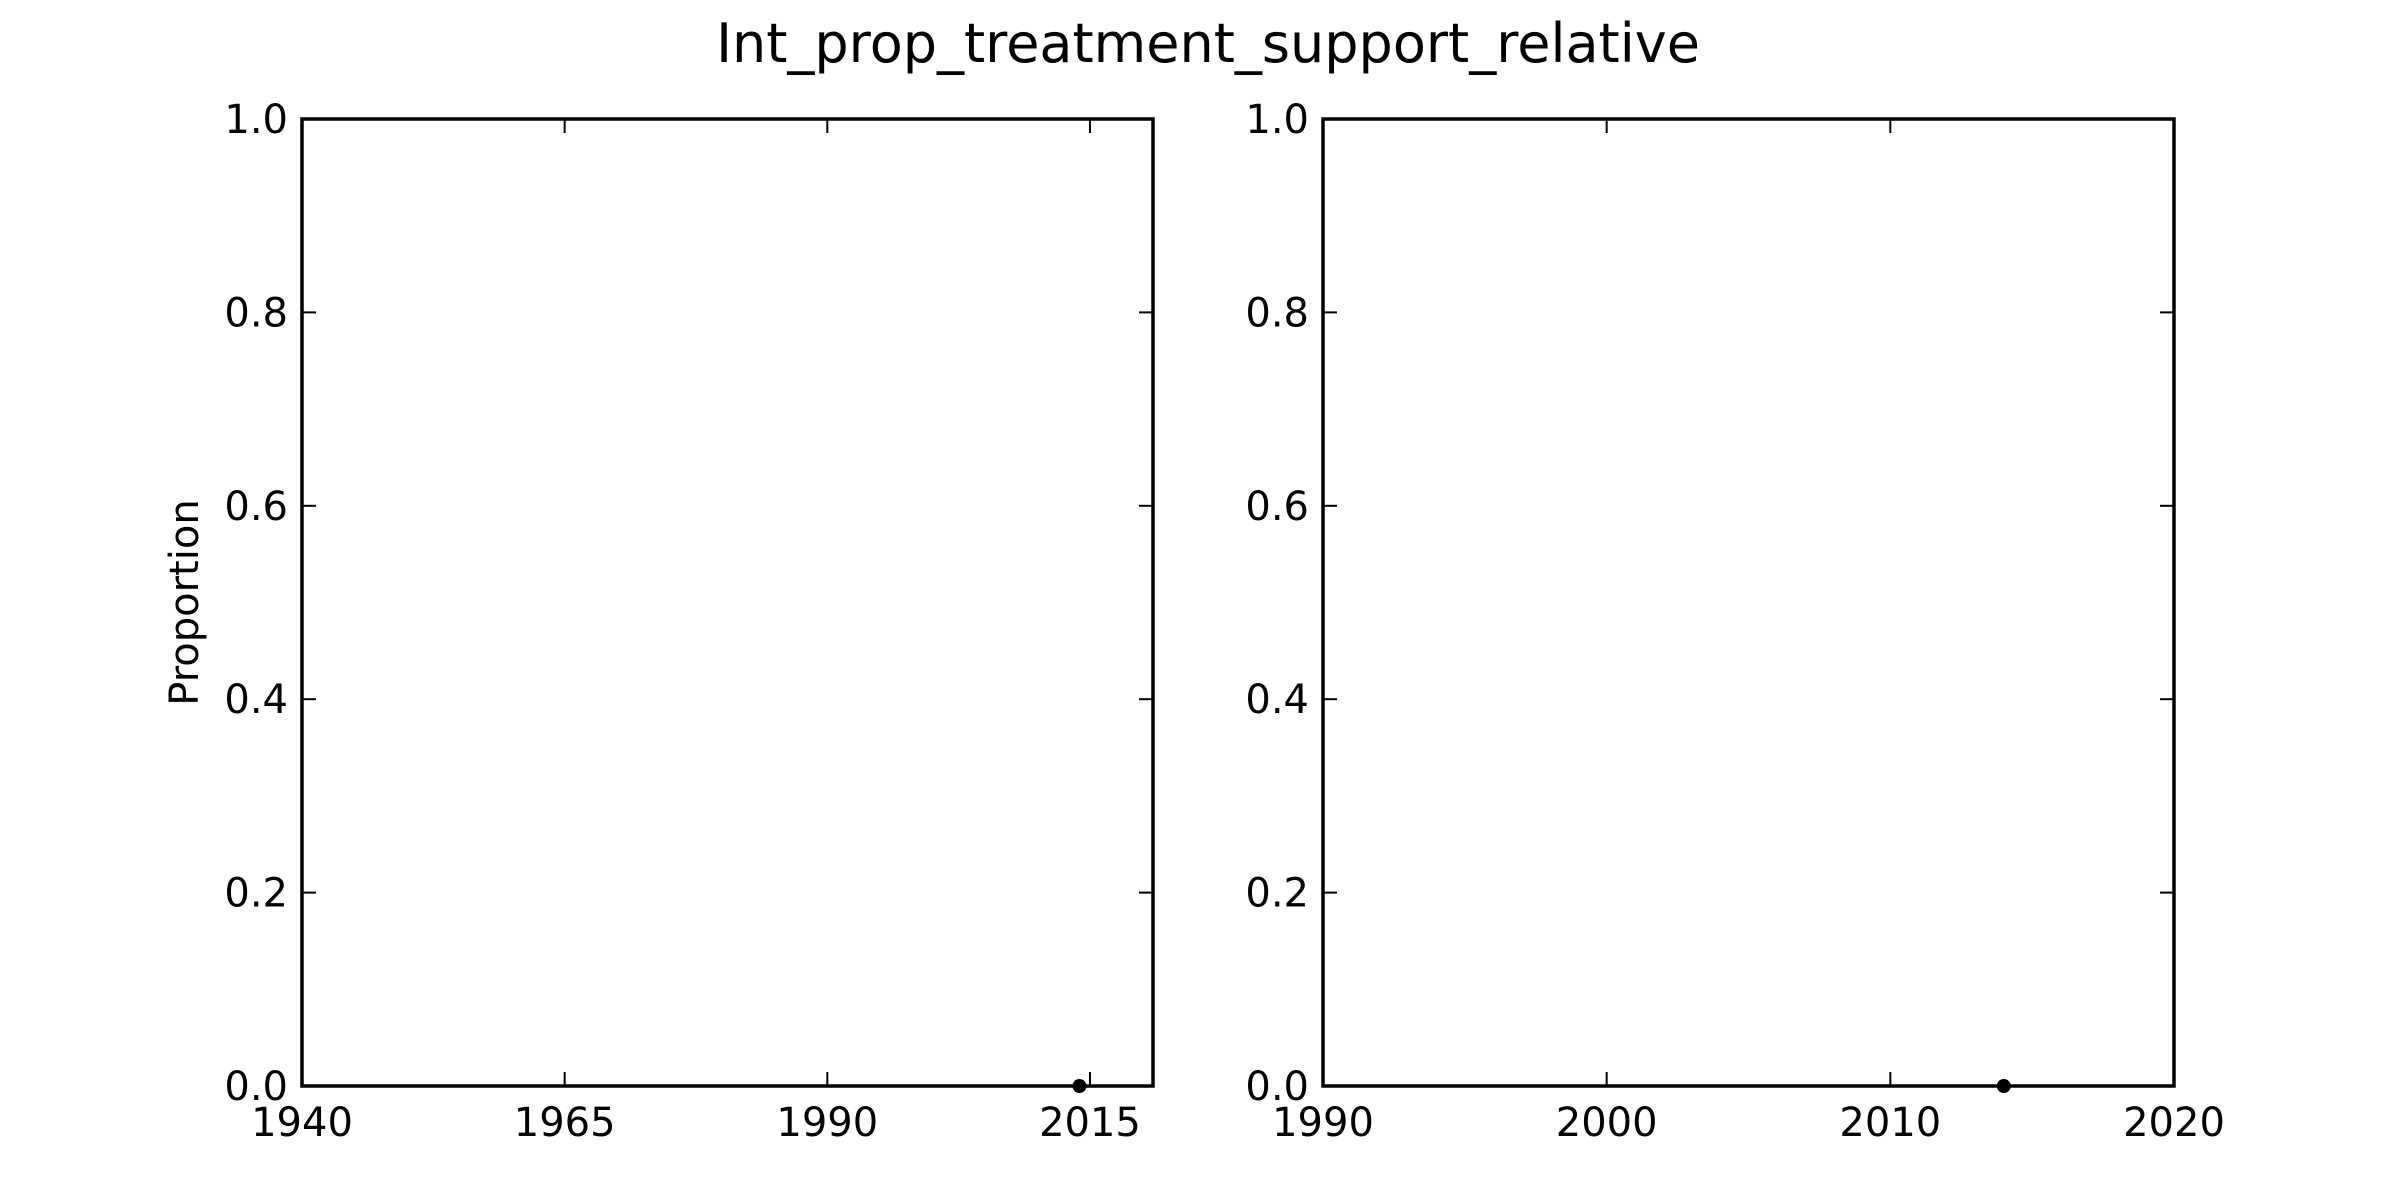 The width and height of the screenshot is (2400, 1200). What do you see at coordinates (1090, 1123) in the screenshot?
I see `x-tick-label: 2015` at bounding box center [1090, 1123].